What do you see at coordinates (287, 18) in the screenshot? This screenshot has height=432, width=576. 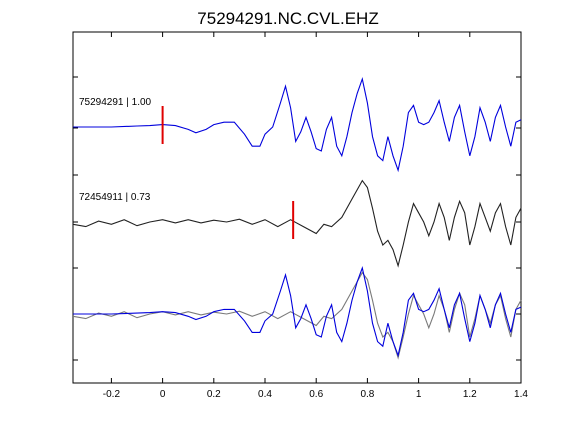 I see `chart-title: 75294291.NC.CVL.EHZ` at bounding box center [287, 18].